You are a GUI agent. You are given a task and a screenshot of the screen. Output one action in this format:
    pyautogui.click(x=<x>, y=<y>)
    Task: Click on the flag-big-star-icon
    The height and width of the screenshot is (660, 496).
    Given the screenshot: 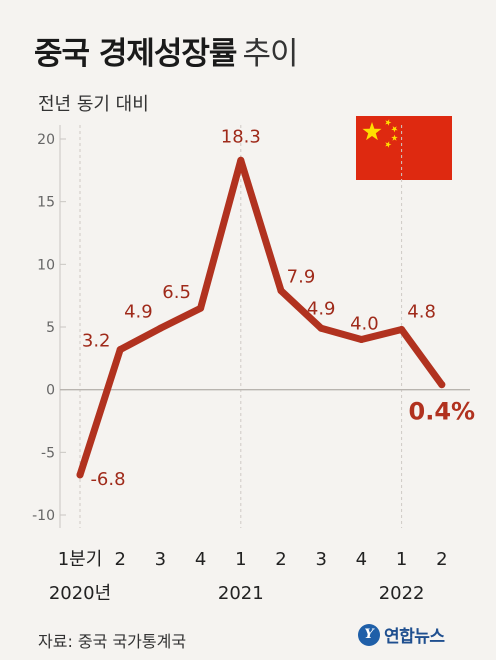 What is the action you would take?
    pyautogui.click(x=372, y=131)
    